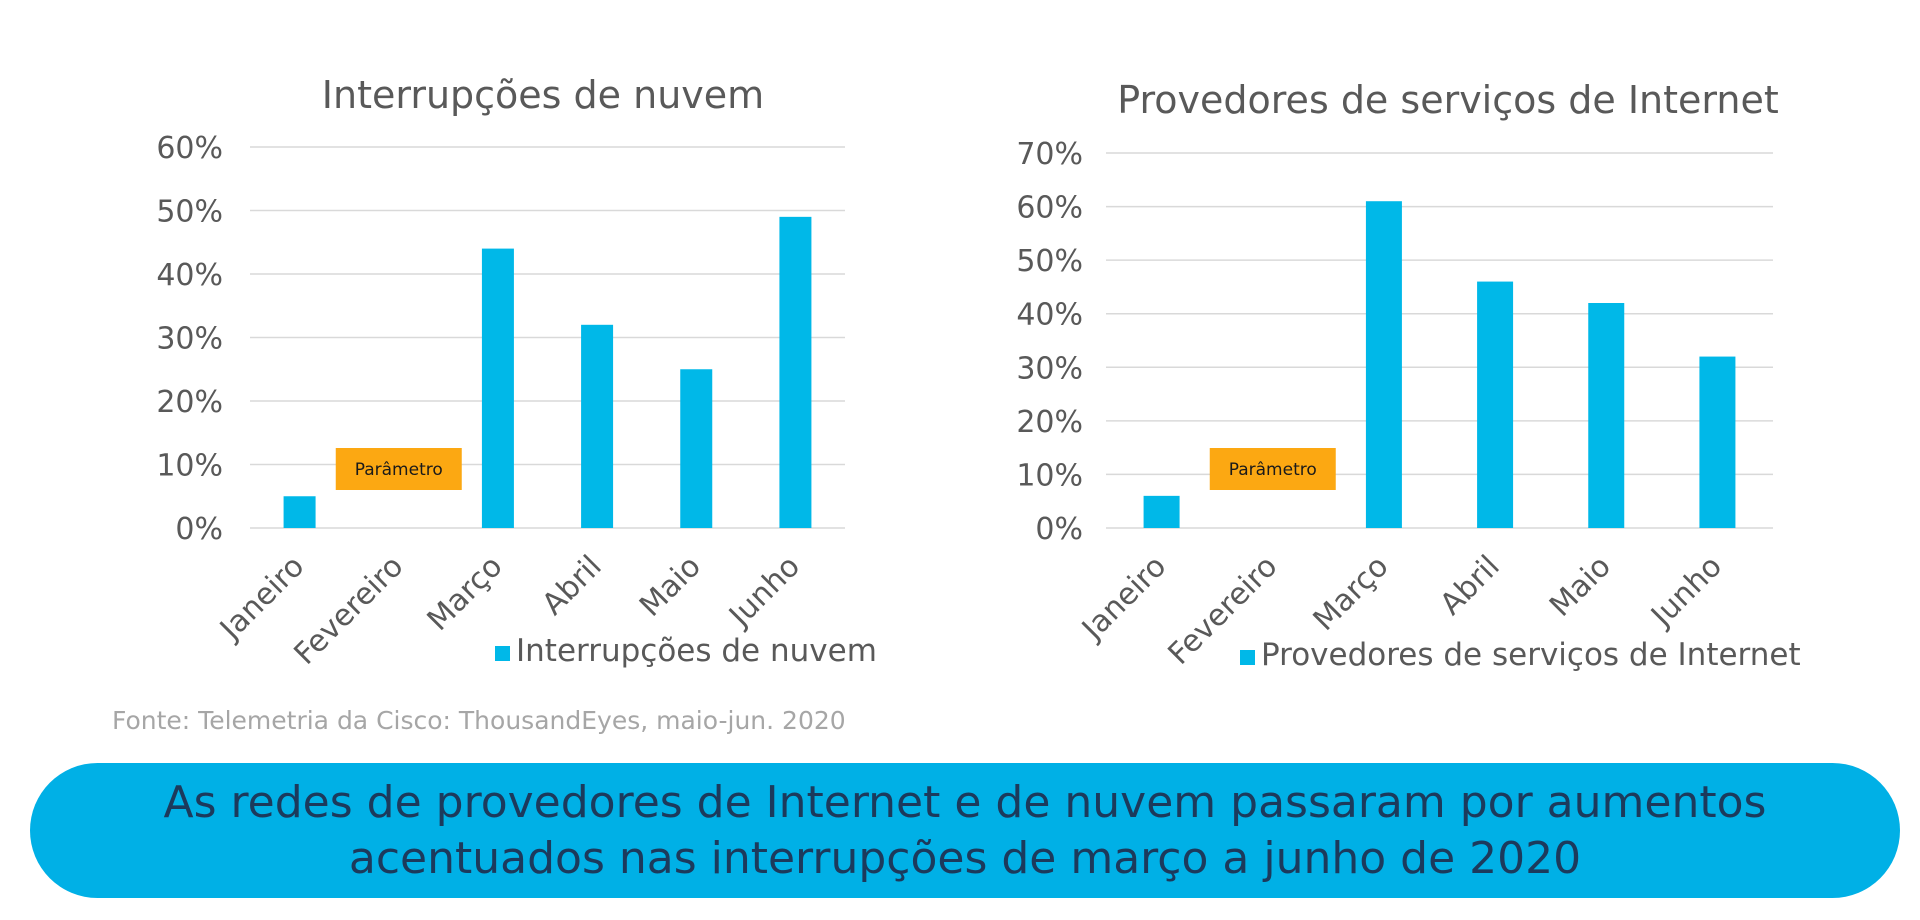 The image size is (1920, 920). I want to click on x-category-label: Março, so click(1351, 593).